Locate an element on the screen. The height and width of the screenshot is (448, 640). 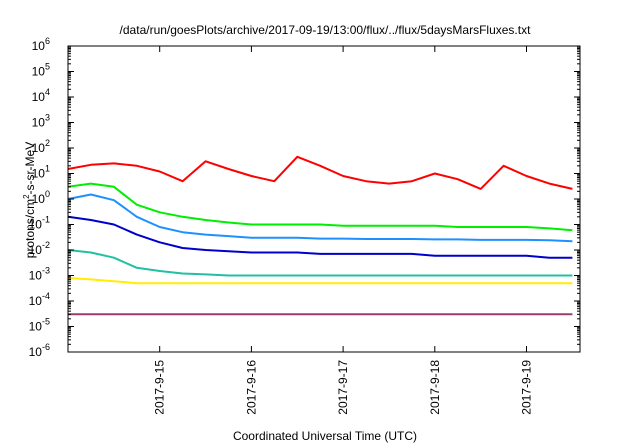
series-3-line is located at coordinates (320, 237).